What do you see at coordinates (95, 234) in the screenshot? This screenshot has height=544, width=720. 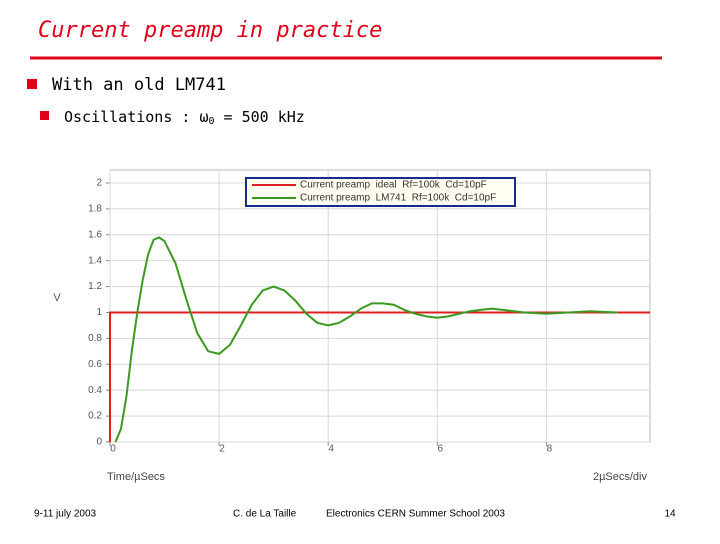 I see `y-tick-label: 1.6` at bounding box center [95, 234].